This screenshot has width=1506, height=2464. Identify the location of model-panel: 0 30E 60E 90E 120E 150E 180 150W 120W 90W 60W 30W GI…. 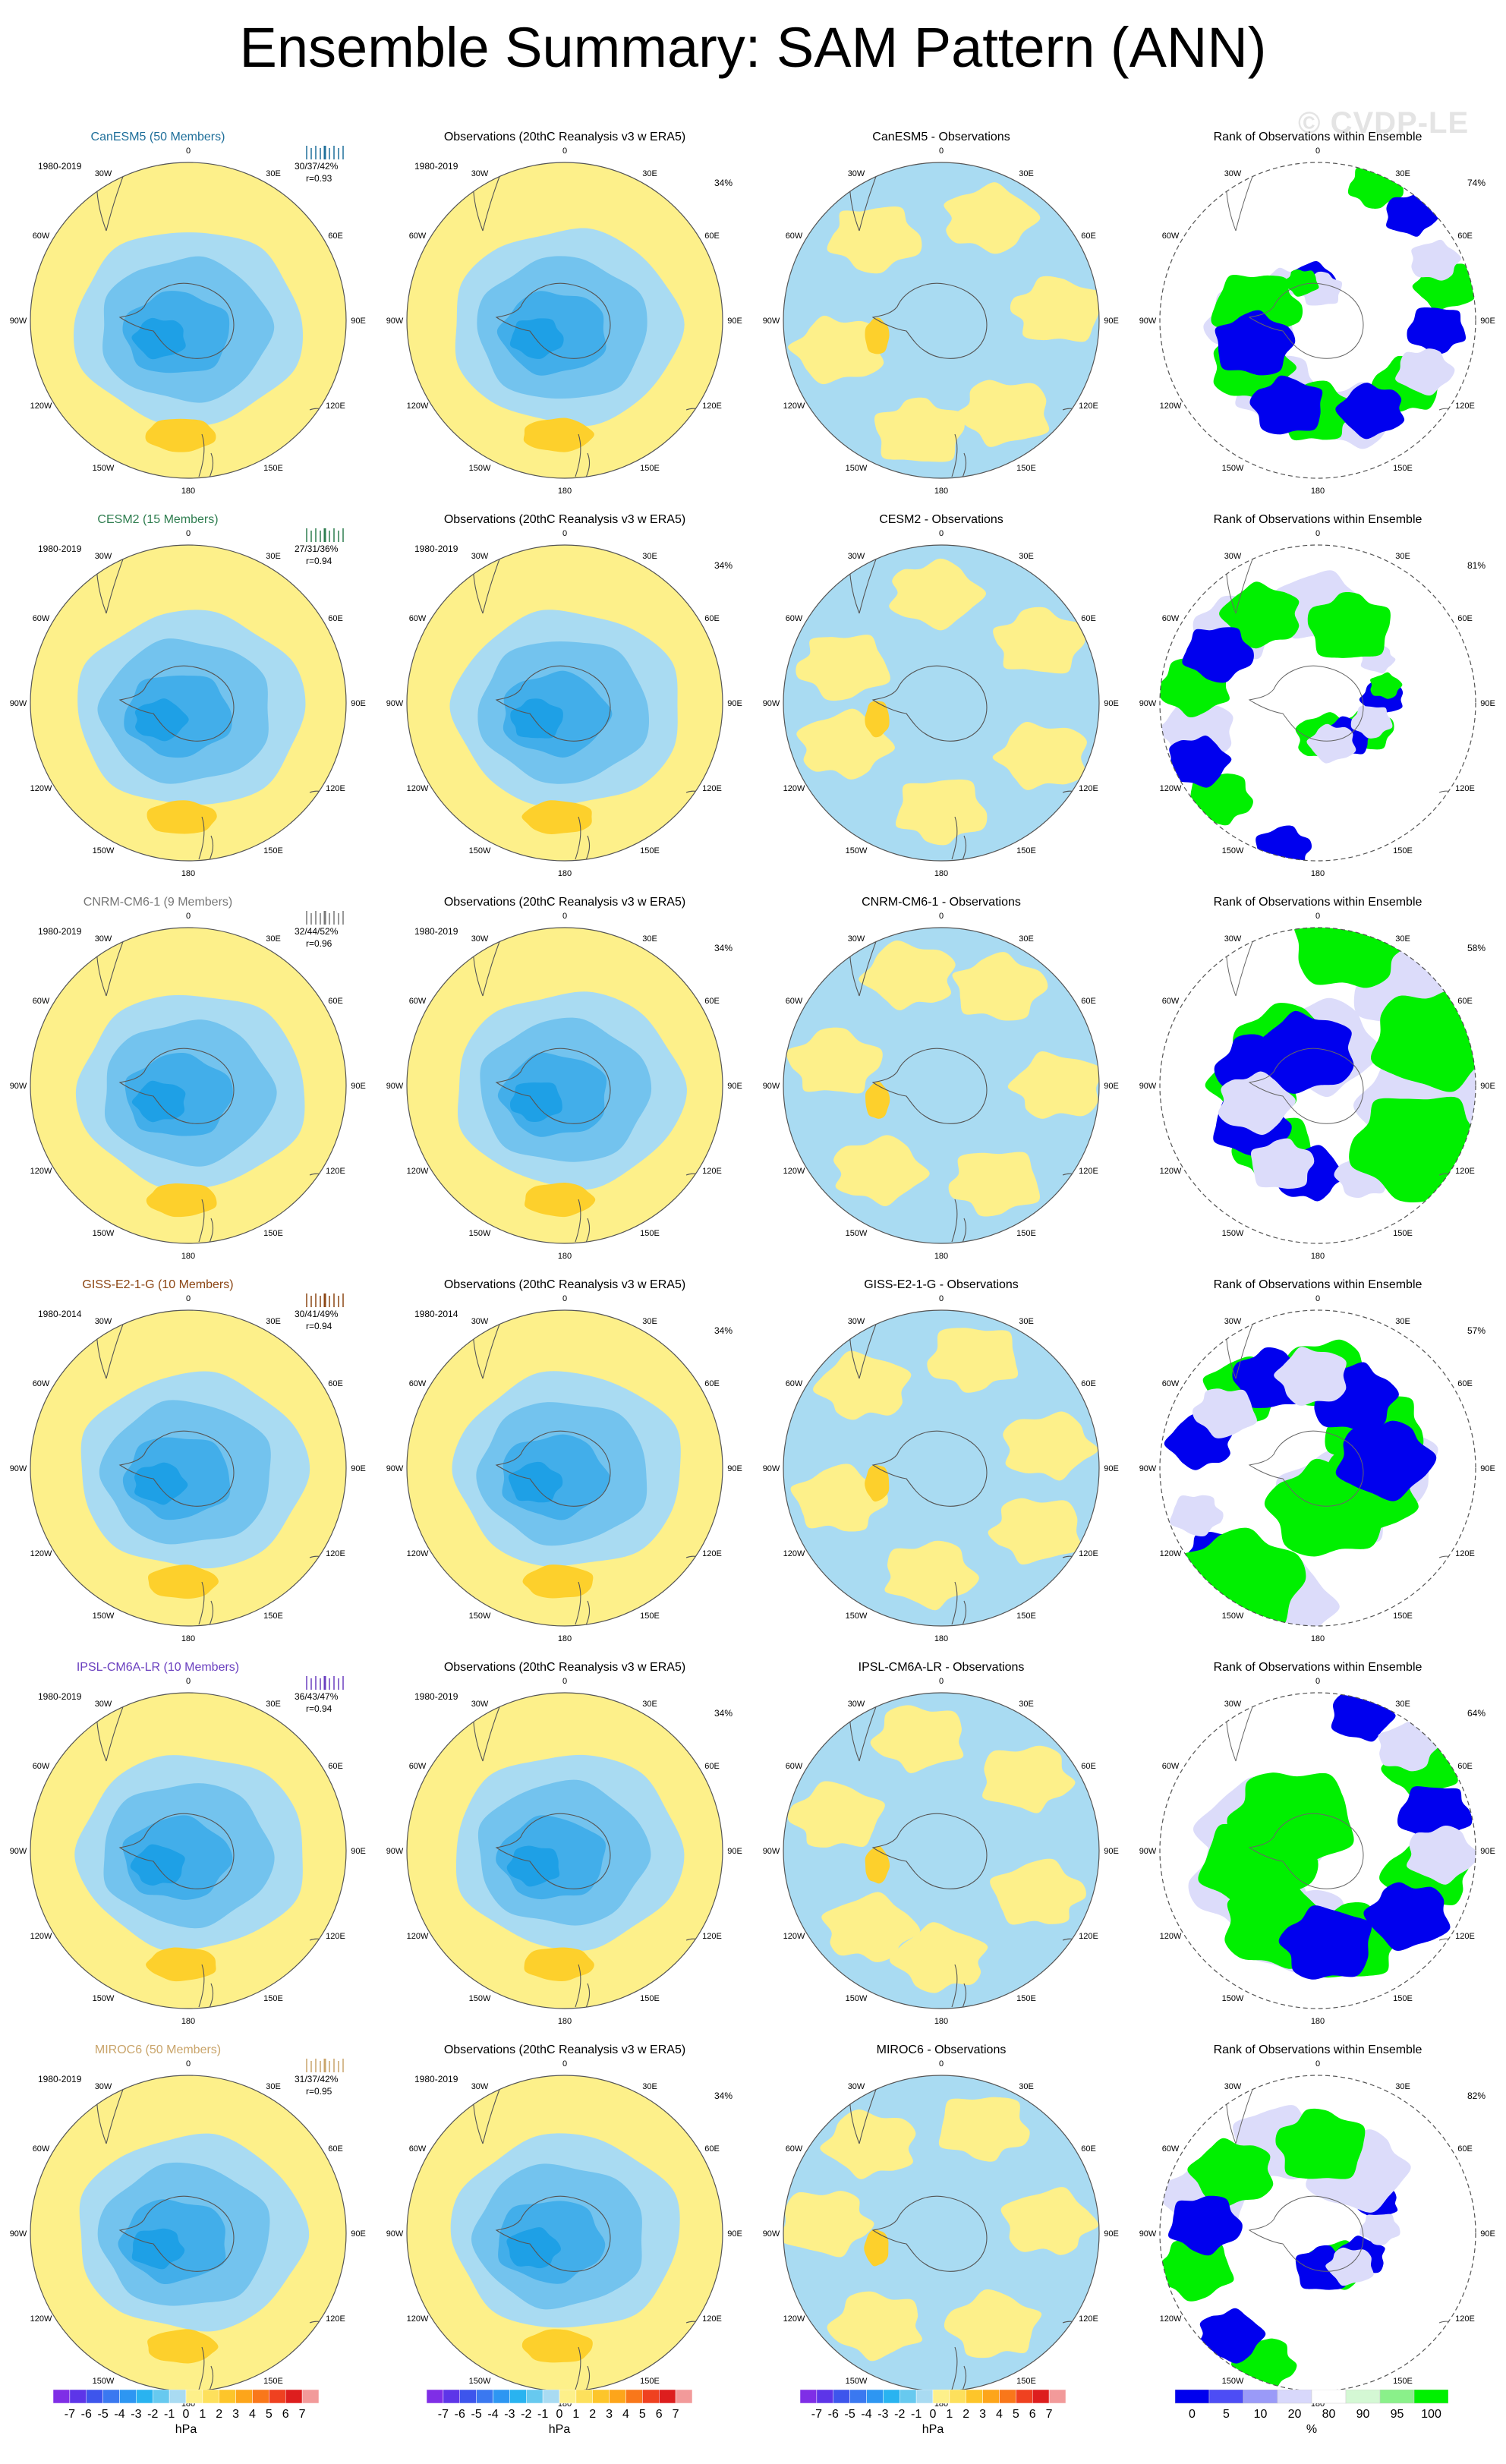
(188, 1453).